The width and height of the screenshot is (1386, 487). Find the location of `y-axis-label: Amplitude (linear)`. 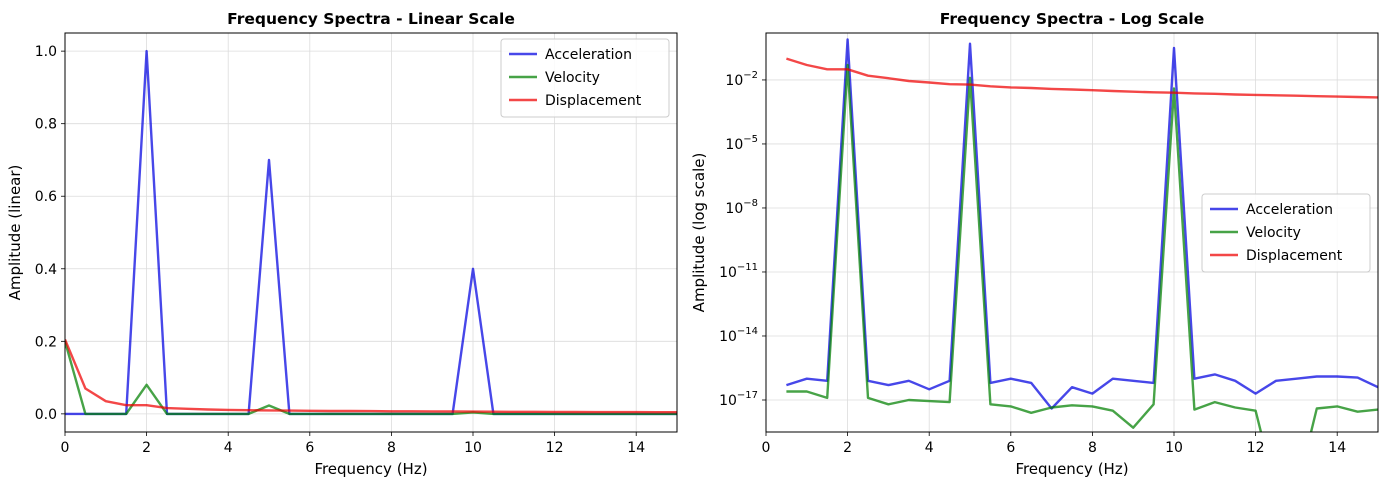

y-axis-label: Amplitude (linear) is located at coordinates (15, 233).